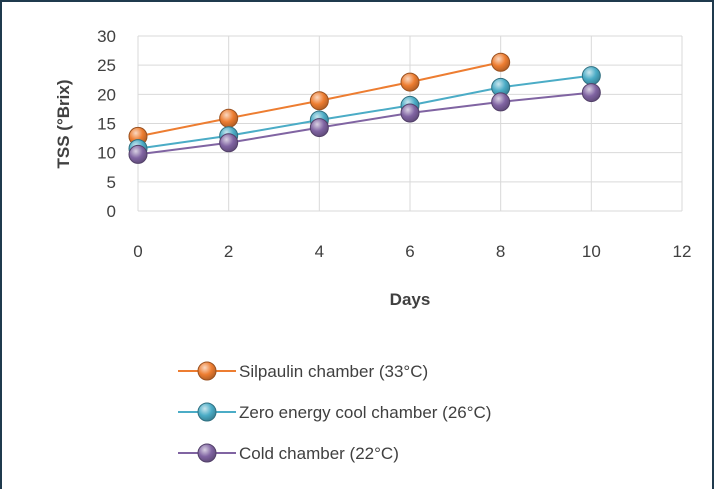 This screenshot has height=496, width=714. I want to click on legend-item: Zero energy cool chamber (26°C), so click(334, 412).